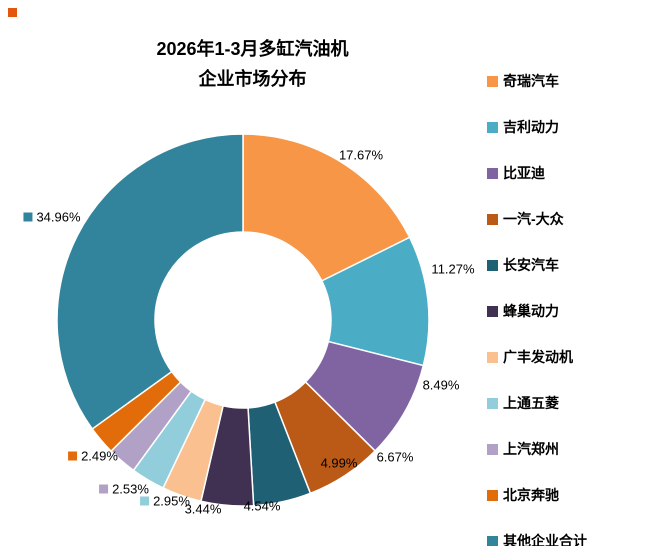 The image size is (653, 546). I want to click on legend-item-6: 广丰发动机, so click(537, 357).